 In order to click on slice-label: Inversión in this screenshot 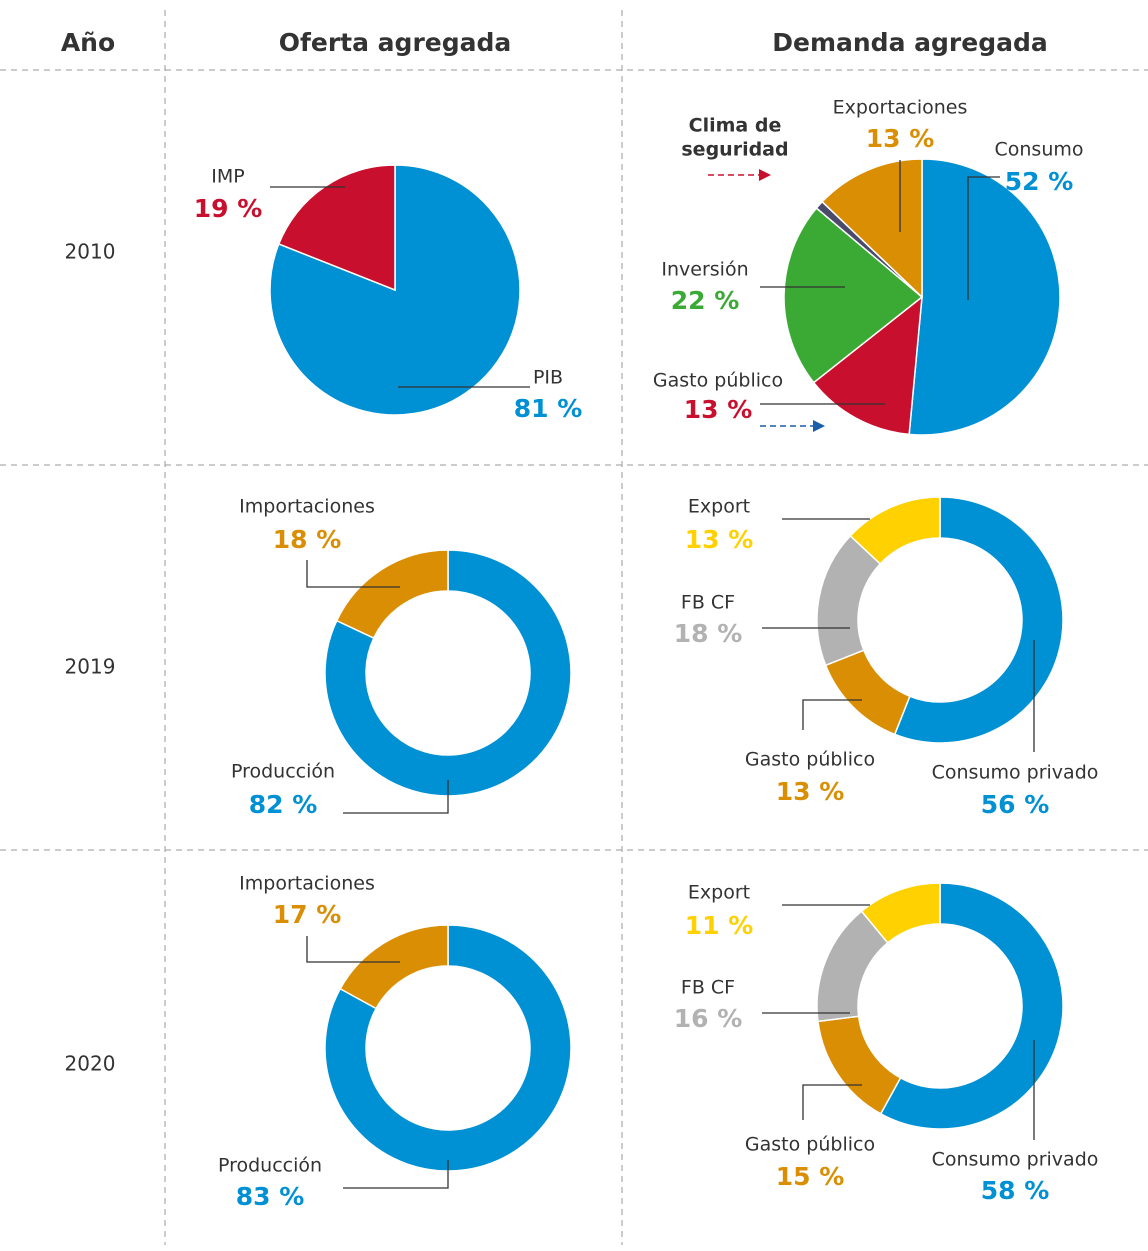, I will do `click(704, 270)`.